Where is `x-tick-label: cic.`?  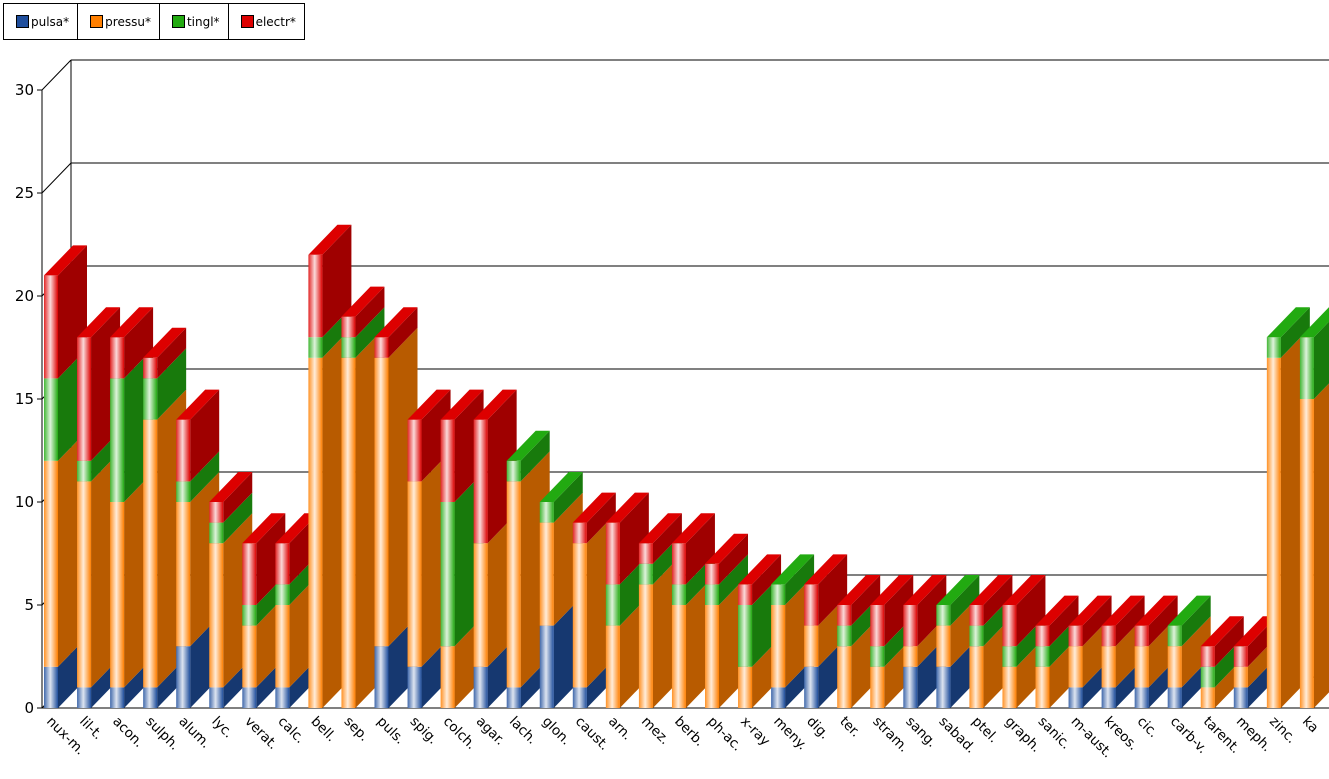
x-tick-label: cic. is located at coordinates (1147, 727).